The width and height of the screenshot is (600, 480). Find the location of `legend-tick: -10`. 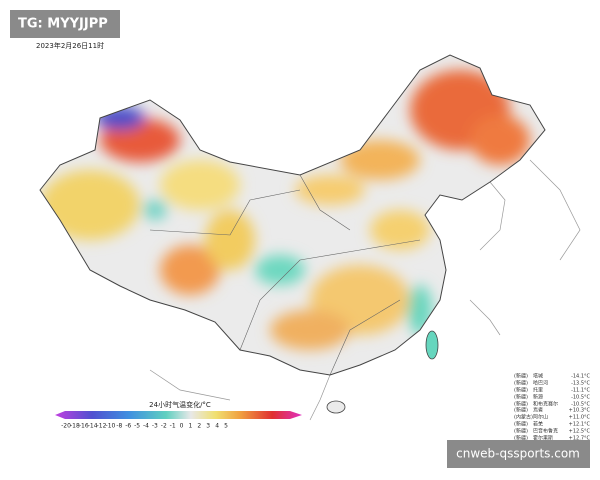

legend-tick: -10 is located at coordinates (111, 426).